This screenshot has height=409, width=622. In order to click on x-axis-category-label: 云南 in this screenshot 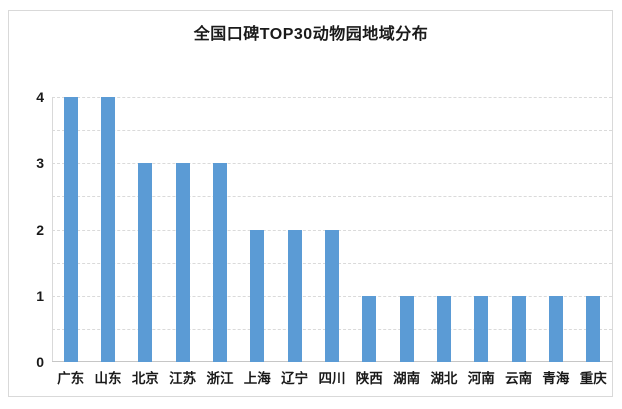, I will do `click(519, 378)`.